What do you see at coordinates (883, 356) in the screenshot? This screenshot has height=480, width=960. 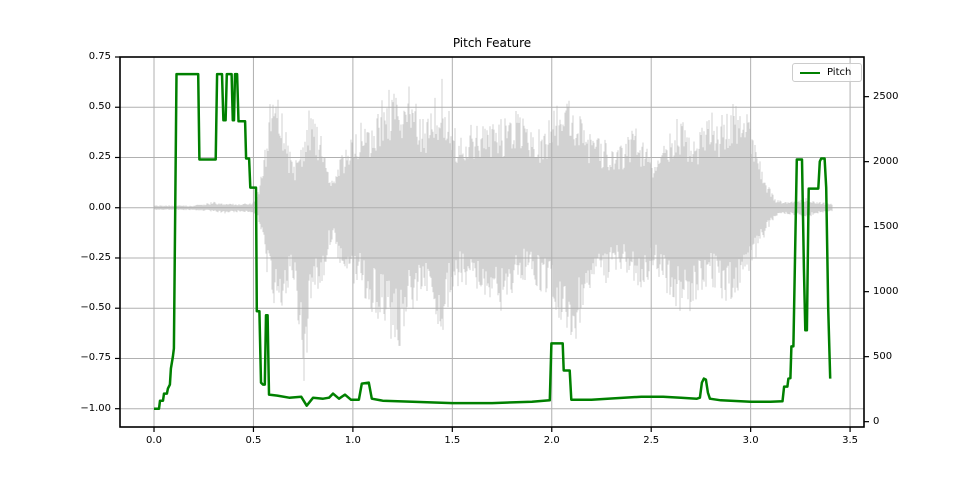 I see `y-right-ticklabel: 500` at bounding box center [883, 356].